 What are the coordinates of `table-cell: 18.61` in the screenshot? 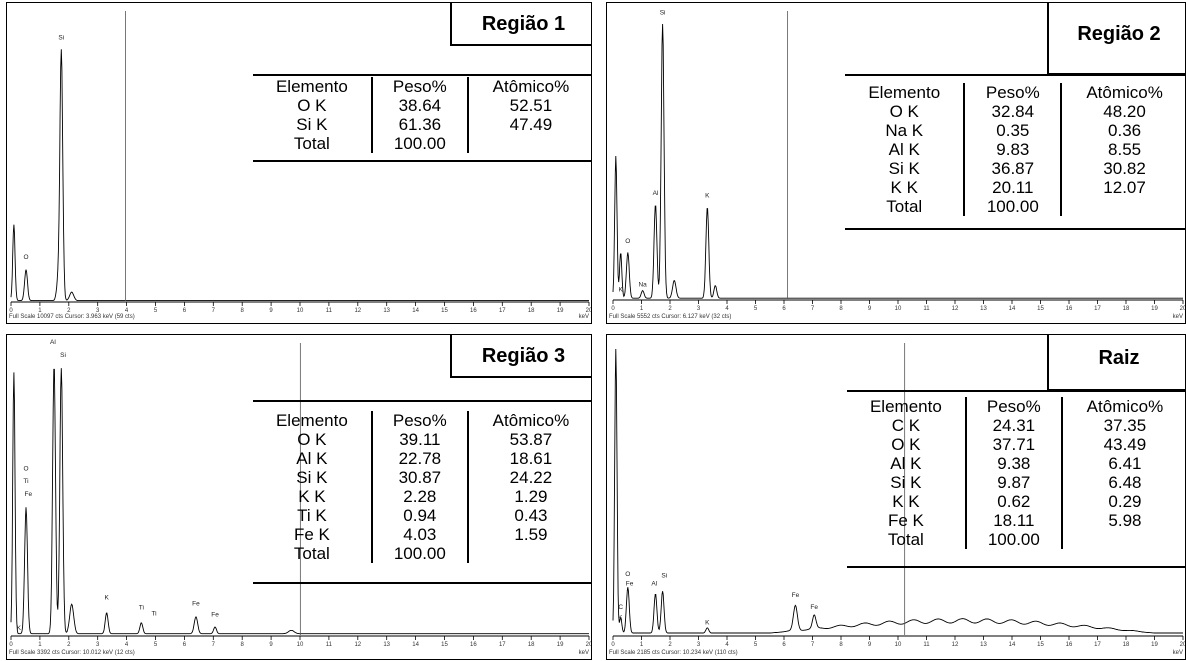 It's located at (531, 458).